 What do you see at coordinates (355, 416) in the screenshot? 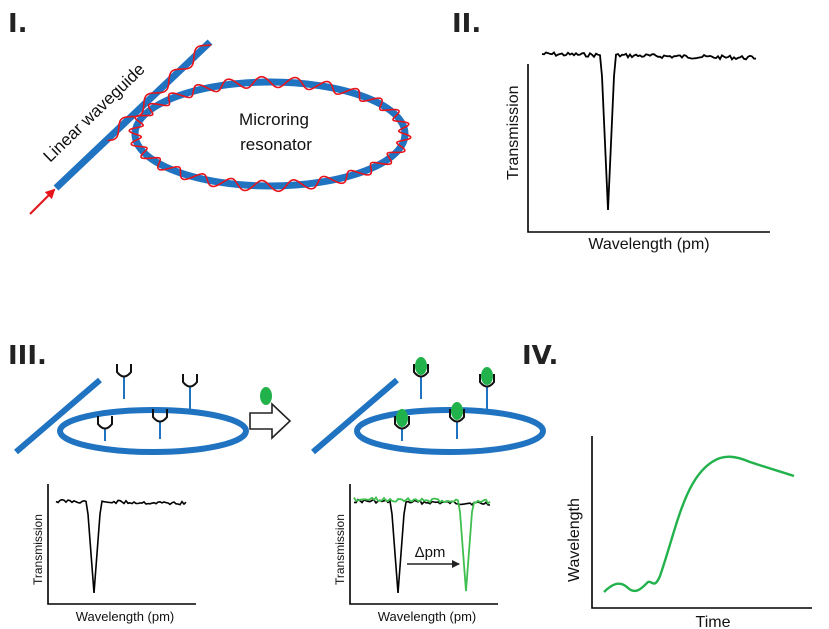
I see `waveguide-after` at bounding box center [355, 416].